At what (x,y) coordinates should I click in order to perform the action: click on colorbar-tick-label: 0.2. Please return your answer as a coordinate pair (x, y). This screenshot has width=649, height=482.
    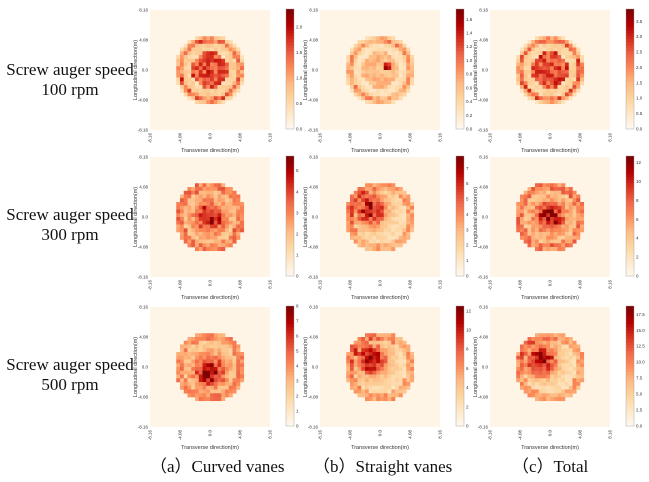
    Looking at the image, I should click on (469, 115).